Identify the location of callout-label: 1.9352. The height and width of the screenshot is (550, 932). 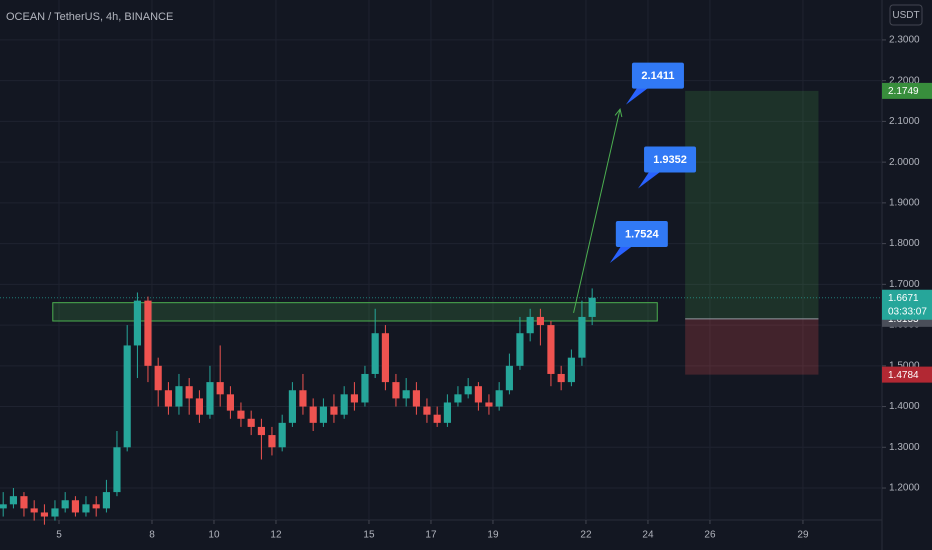
(670, 160).